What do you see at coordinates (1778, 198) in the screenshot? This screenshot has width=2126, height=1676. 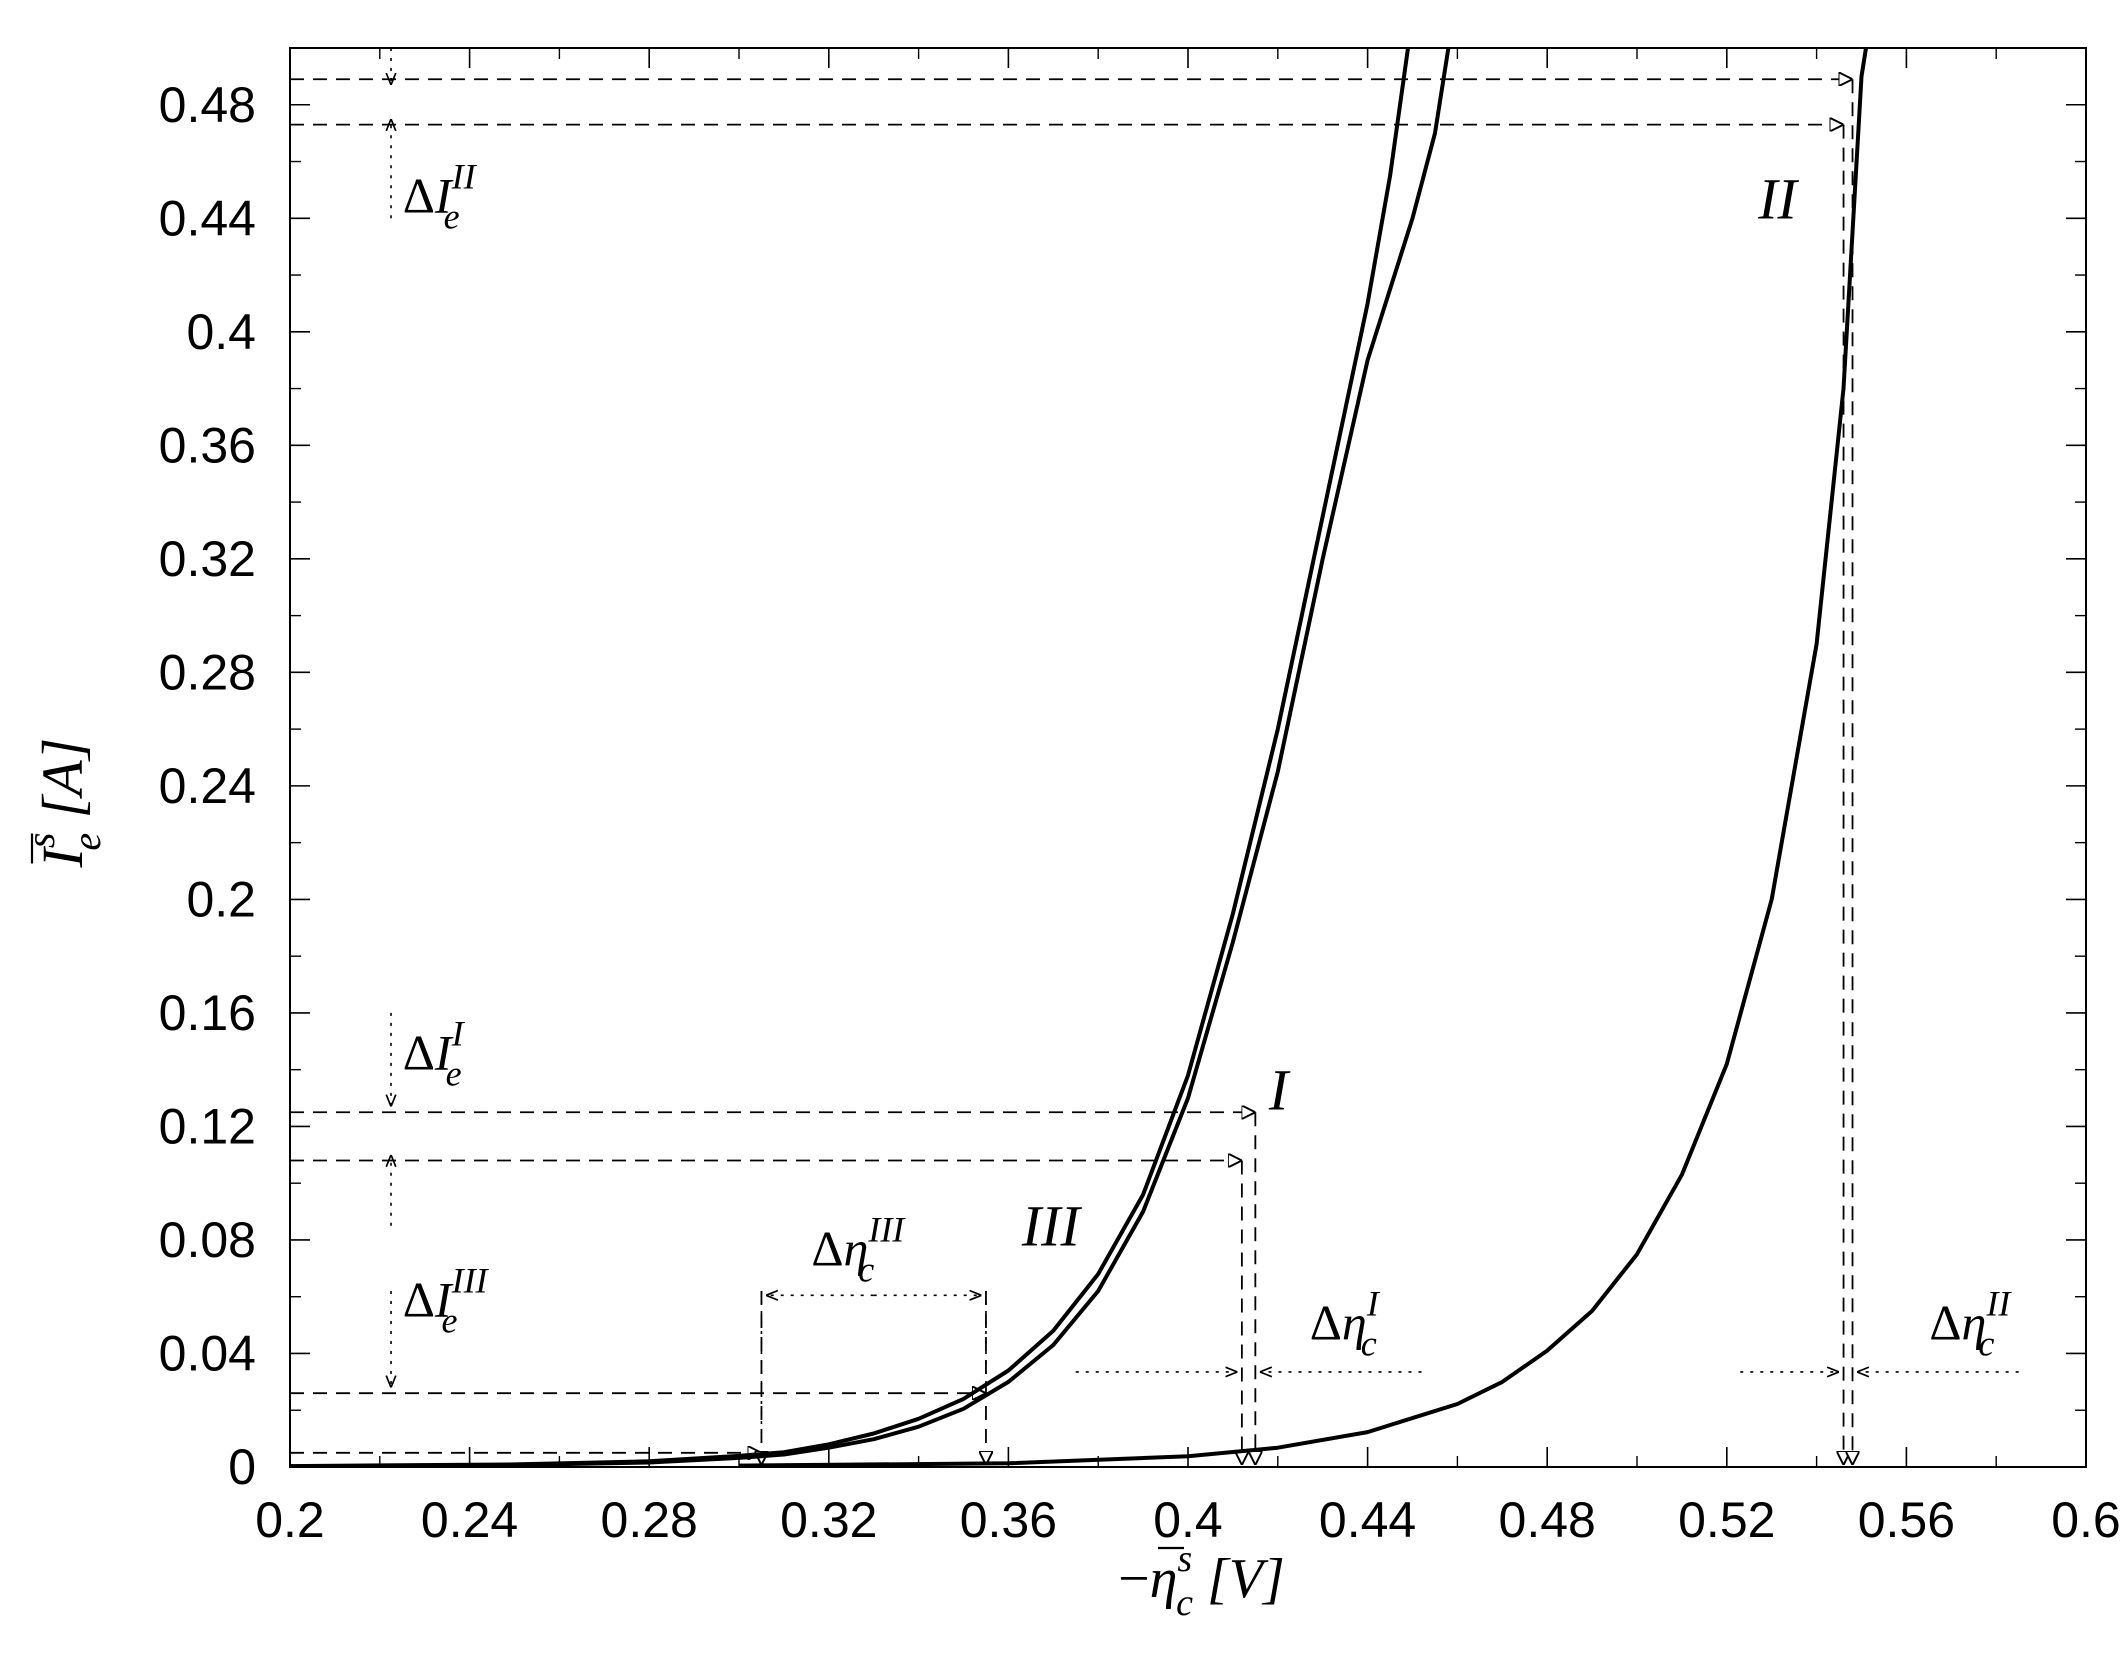 I see `series-II-label: II` at bounding box center [1778, 198].